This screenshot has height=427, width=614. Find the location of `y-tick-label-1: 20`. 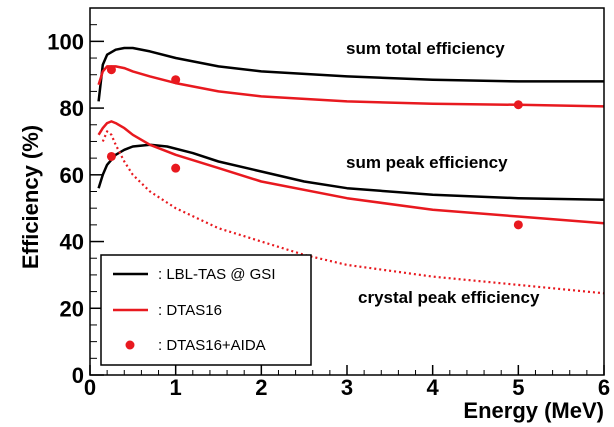

y-tick-label-1: 20 is located at coordinates (72, 308).